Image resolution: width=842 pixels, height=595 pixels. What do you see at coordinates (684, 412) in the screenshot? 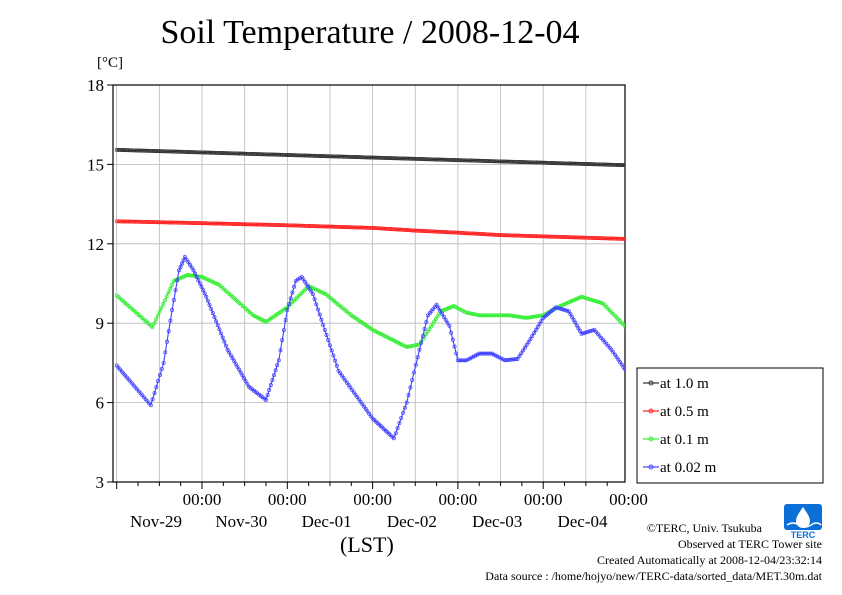
I see `legend-entry-label: at 0.5 m` at bounding box center [684, 412].